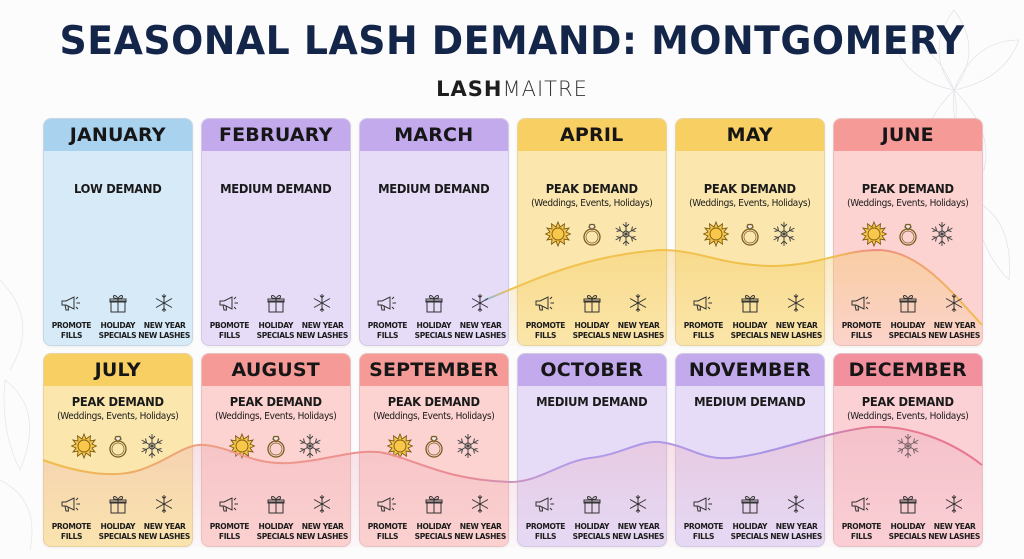 The height and width of the screenshot is (559, 1024). Describe the element at coordinates (118, 325) in the screenshot. I see `action-label-line1: HOLIDAY` at that location.